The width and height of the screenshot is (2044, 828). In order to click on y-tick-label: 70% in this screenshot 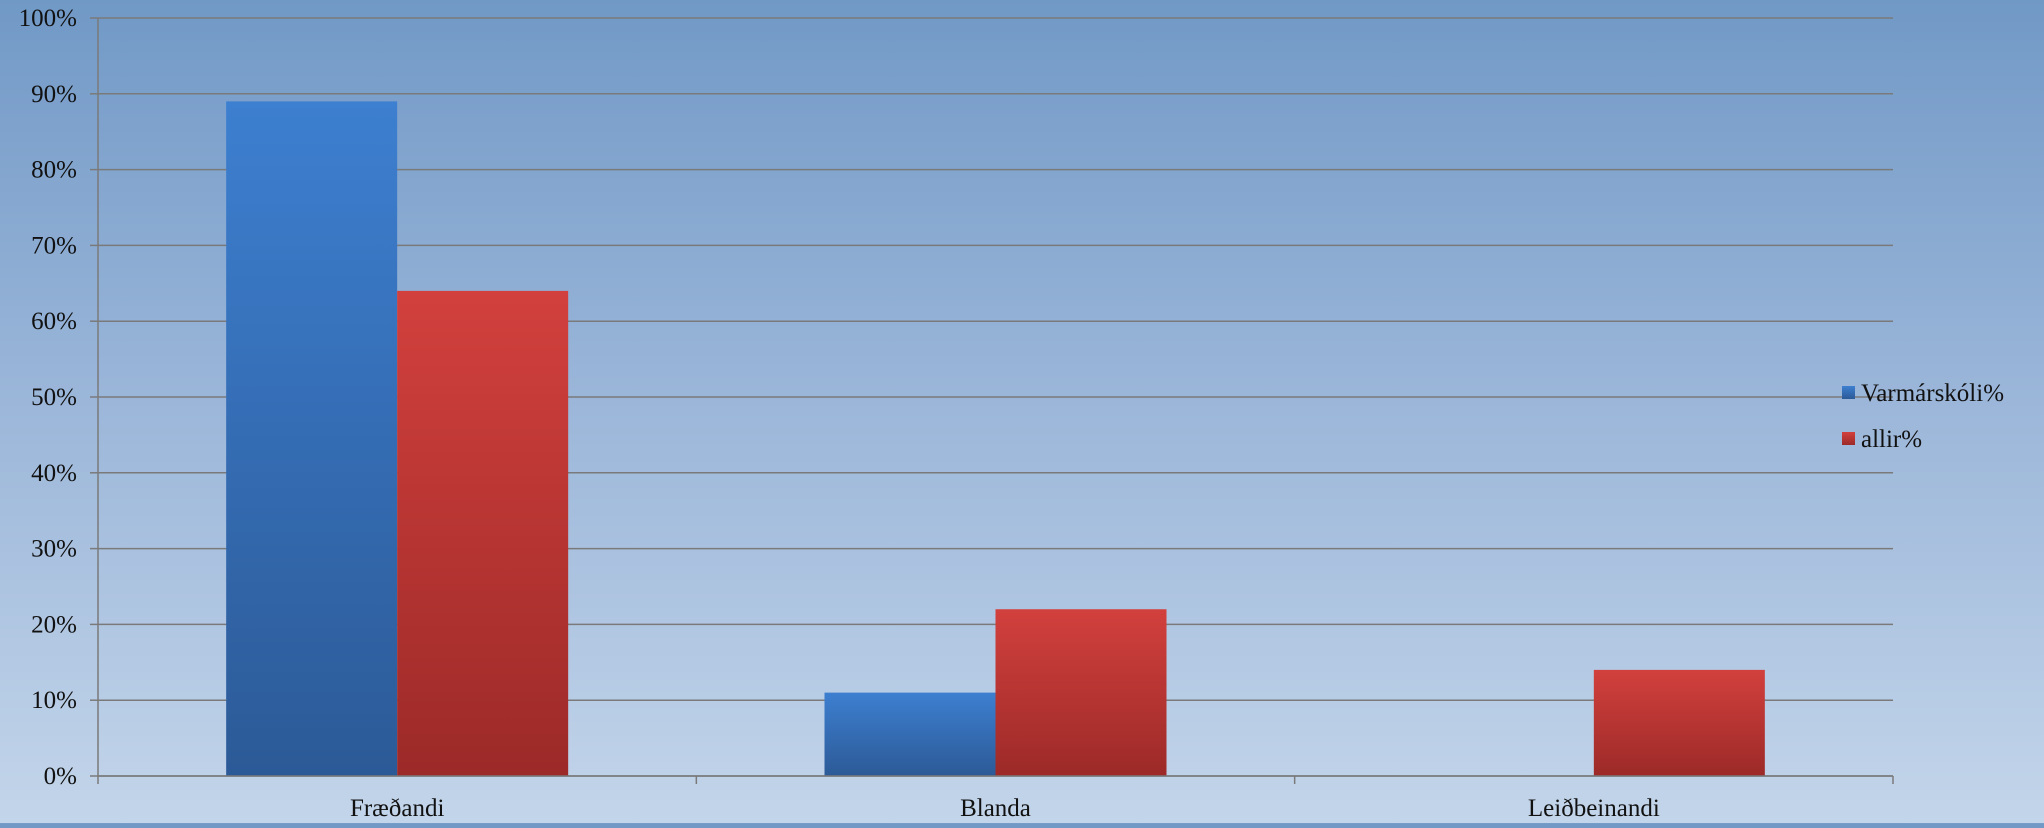, I will do `click(54, 245)`.